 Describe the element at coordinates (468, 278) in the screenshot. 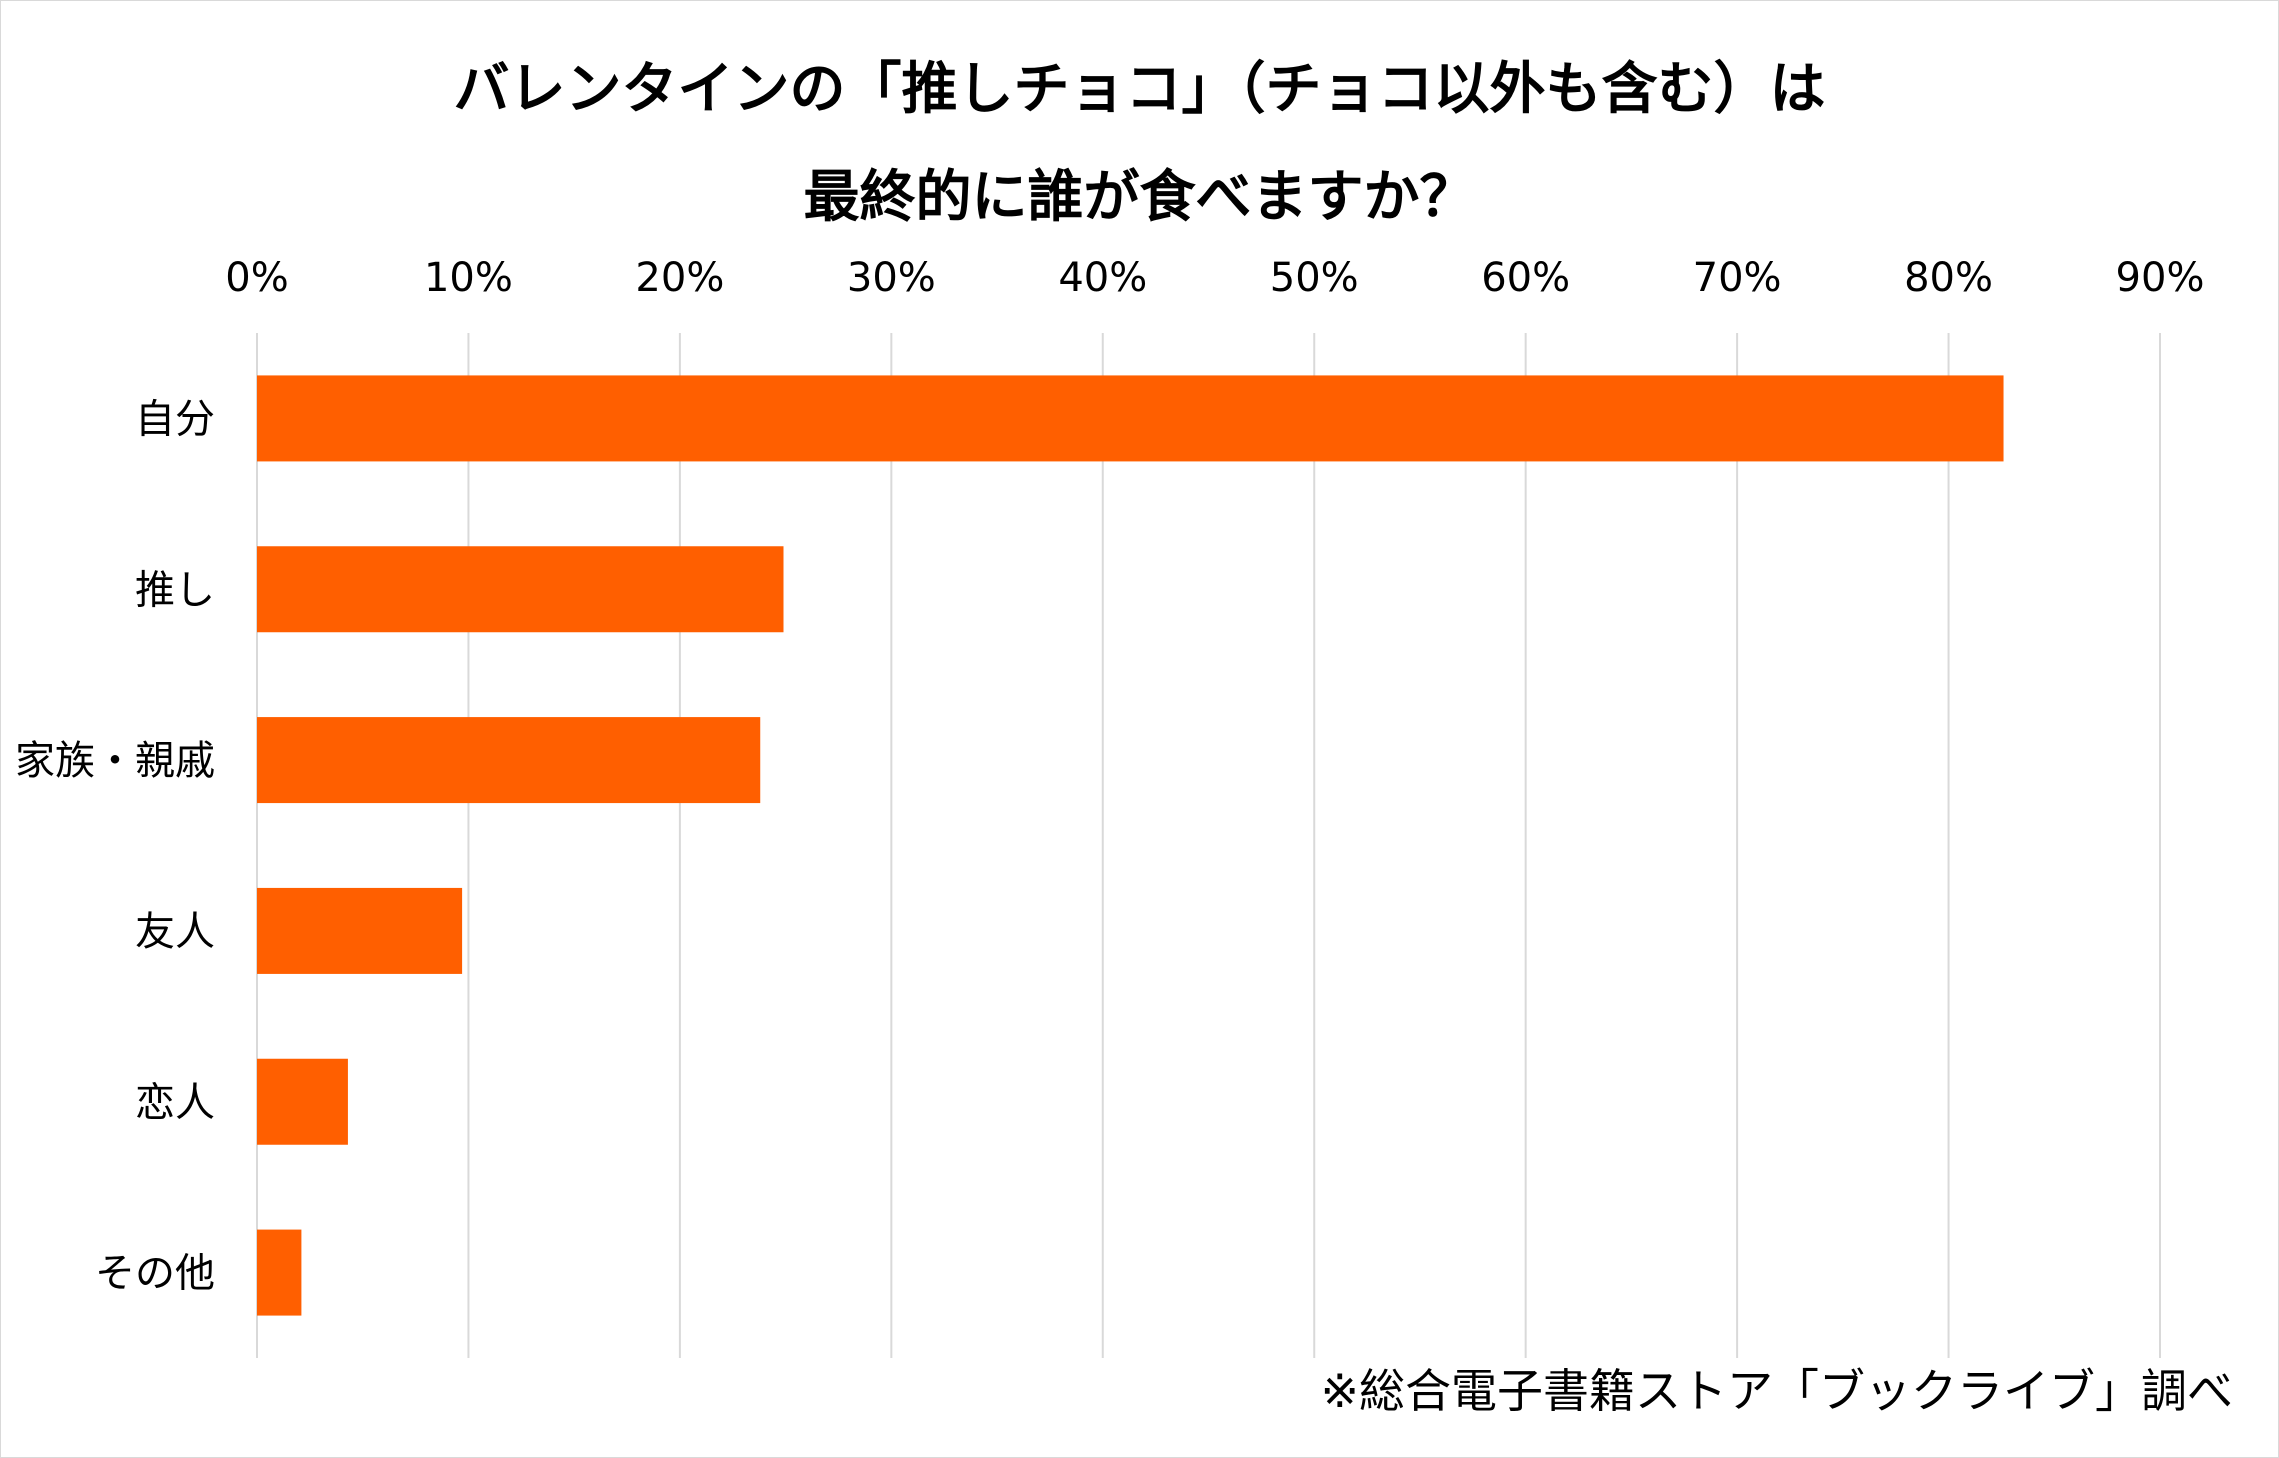

I see `x-tick-label: 10%` at that location.